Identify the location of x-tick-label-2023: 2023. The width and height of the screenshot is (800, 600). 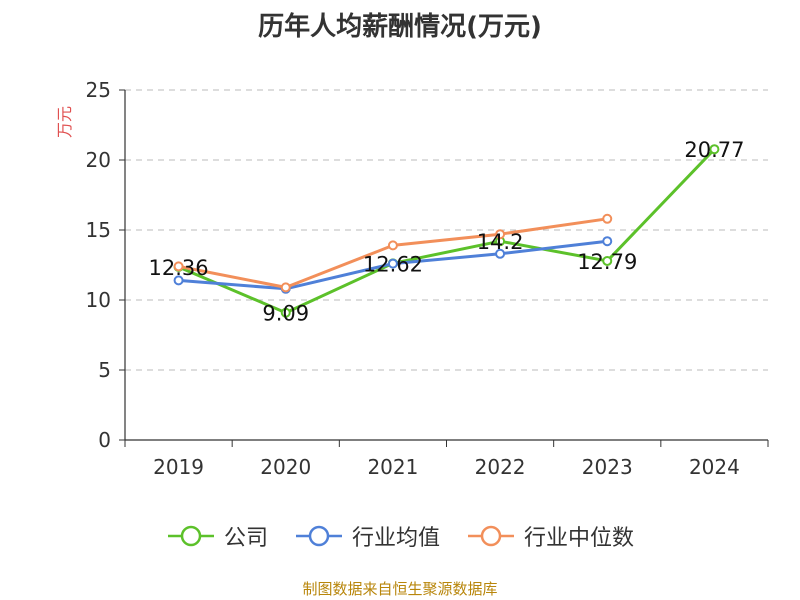
(607, 467).